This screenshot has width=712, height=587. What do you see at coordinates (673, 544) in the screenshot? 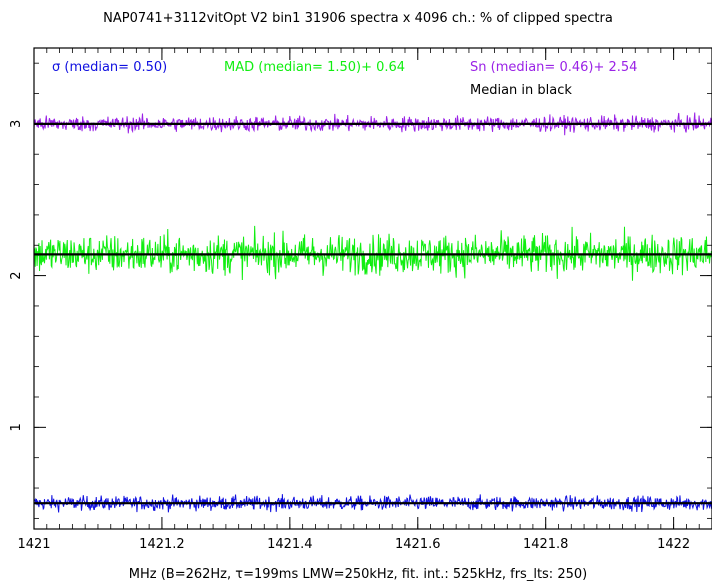
I see `x-tick-label: 1422` at bounding box center [673, 544].